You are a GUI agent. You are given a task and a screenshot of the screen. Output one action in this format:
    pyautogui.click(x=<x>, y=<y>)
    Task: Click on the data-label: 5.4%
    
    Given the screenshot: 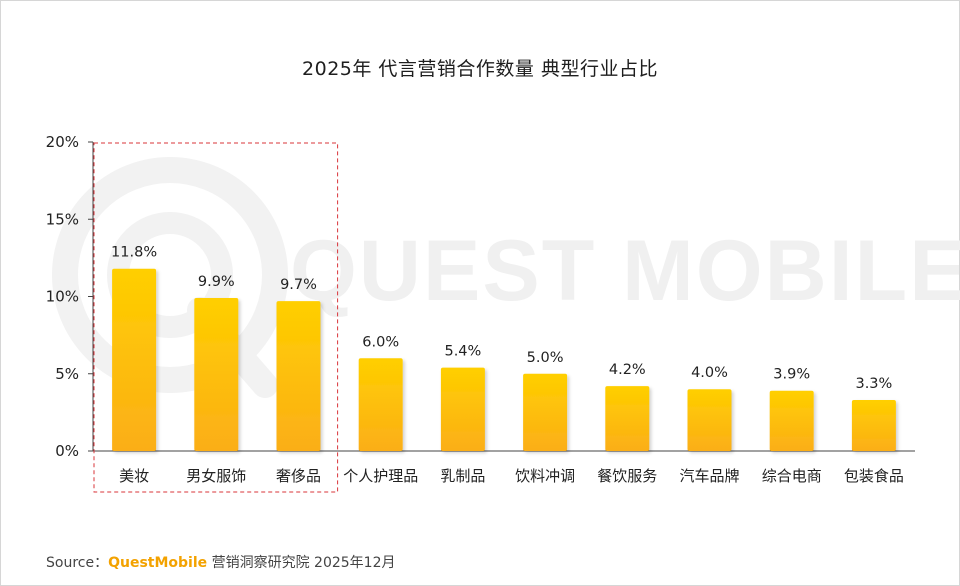 What is the action you would take?
    pyautogui.click(x=462, y=352)
    